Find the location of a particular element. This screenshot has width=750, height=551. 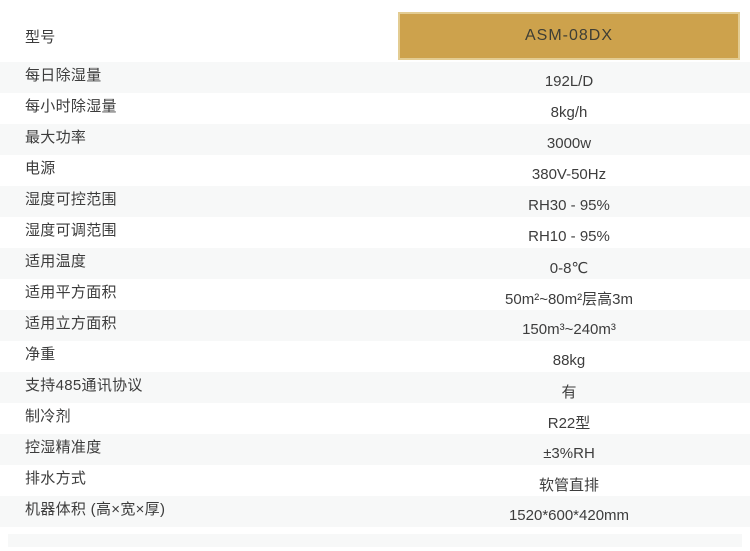

spec-label: 净重 is located at coordinates (199, 356).